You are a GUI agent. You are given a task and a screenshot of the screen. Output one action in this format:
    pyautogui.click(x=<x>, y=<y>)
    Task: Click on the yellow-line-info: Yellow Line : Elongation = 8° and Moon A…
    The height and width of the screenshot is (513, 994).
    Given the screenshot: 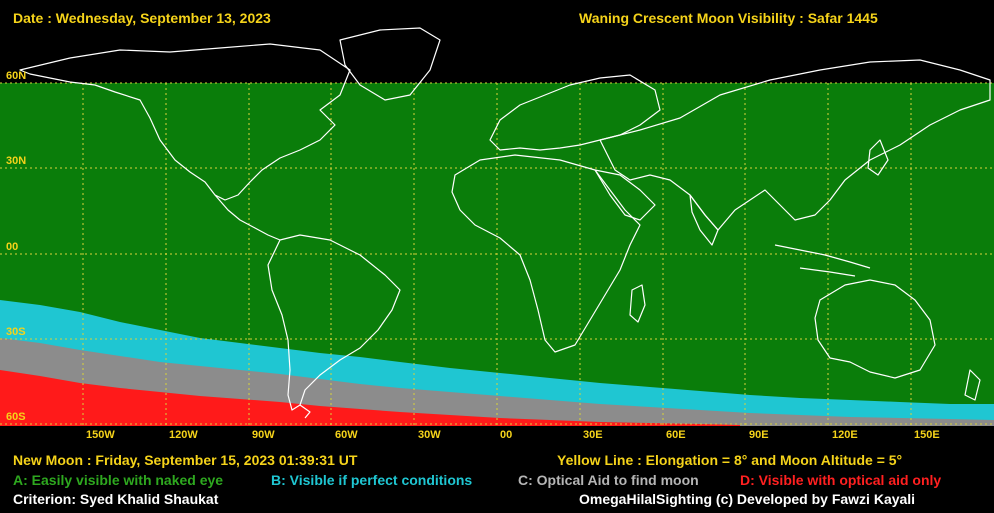 What is the action you would take?
    pyautogui.click(x=730, y=460)
    